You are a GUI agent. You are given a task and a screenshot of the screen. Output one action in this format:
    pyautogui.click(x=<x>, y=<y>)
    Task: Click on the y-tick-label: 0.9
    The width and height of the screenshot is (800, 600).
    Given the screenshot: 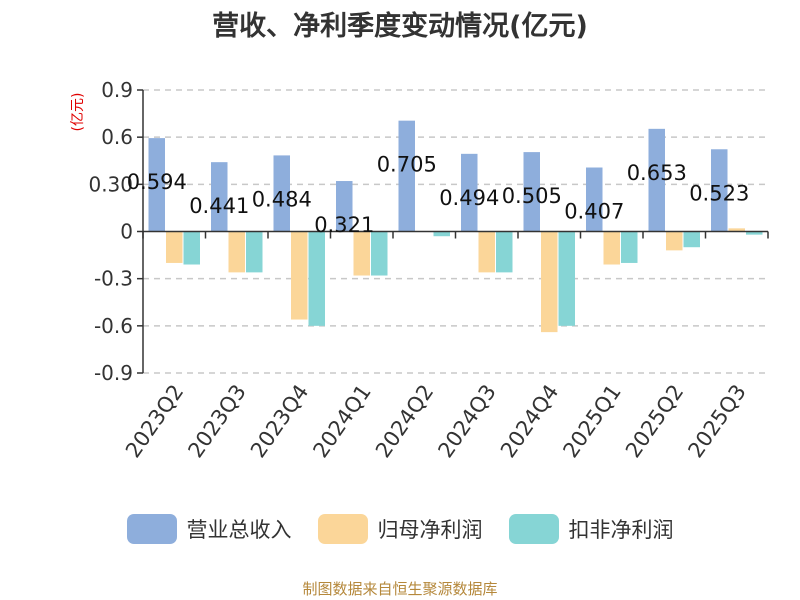 What is the action you would take?
    pyautogui.click(x=117, y=90)
    